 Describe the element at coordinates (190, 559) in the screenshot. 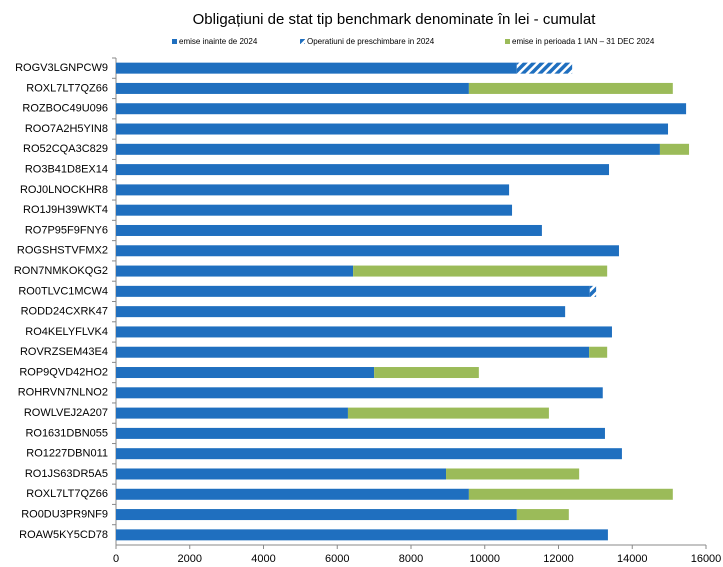

I see `x-tick-label: 2000` at that location.